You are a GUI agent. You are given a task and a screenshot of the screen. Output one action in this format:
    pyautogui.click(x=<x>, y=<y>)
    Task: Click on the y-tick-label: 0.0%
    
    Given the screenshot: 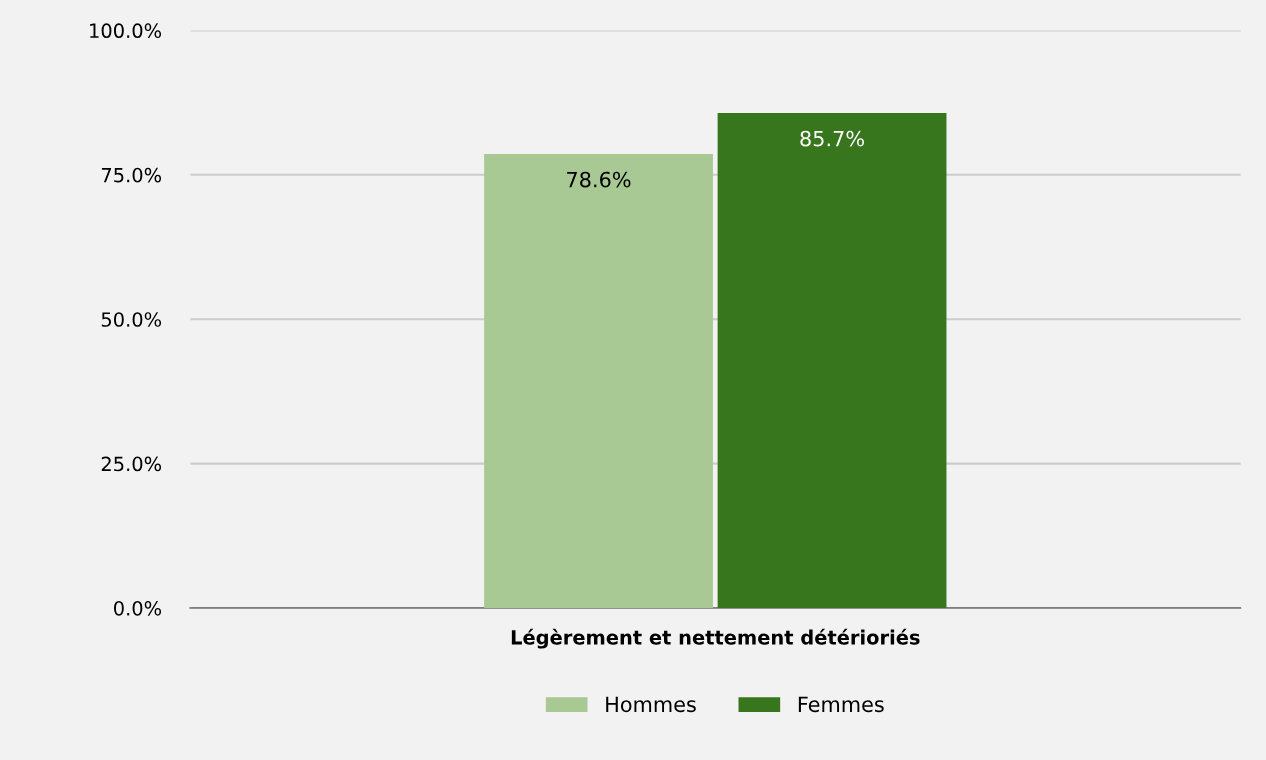 What is the action you would take?
    pyautogui.click(x=138, y=608)
    